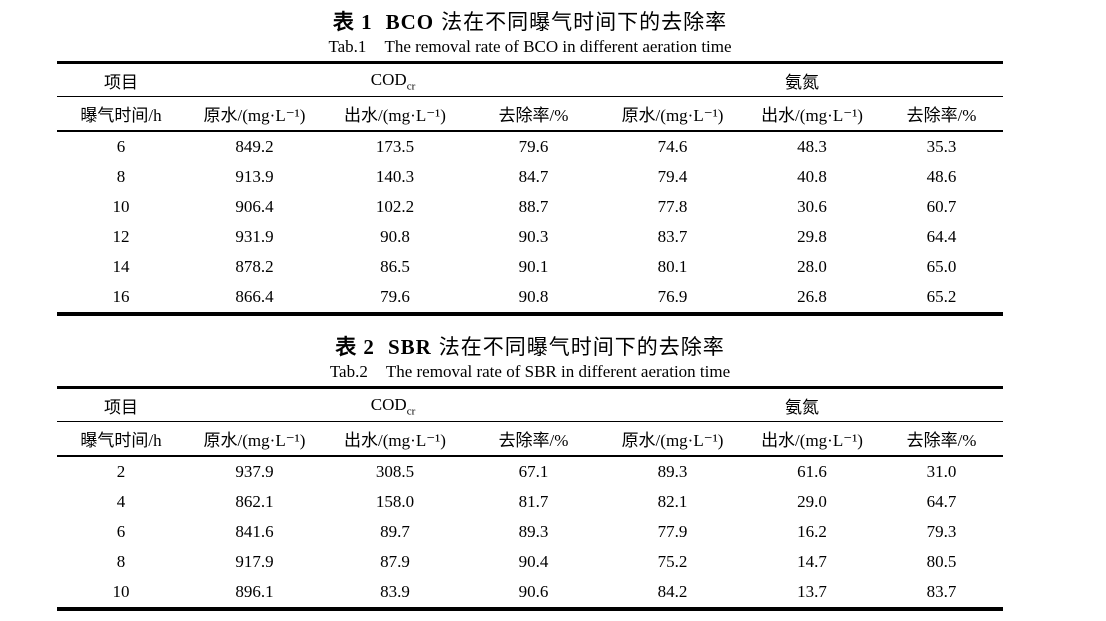 This screenshot has height=621, width=1106. I want to click on table-cell: 28.0, so click(812, 266).